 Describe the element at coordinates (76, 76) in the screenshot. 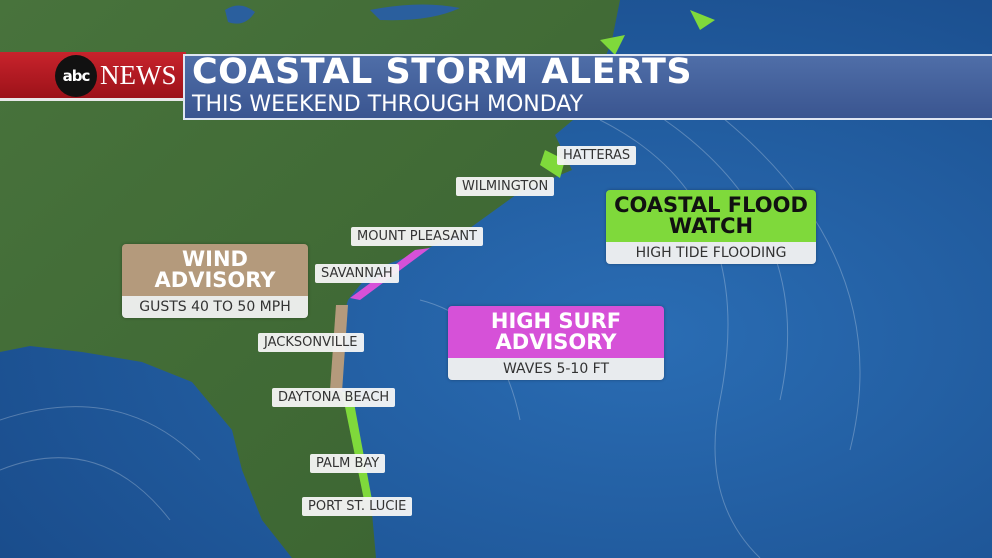

I see `abc-logo: abc` at that location.